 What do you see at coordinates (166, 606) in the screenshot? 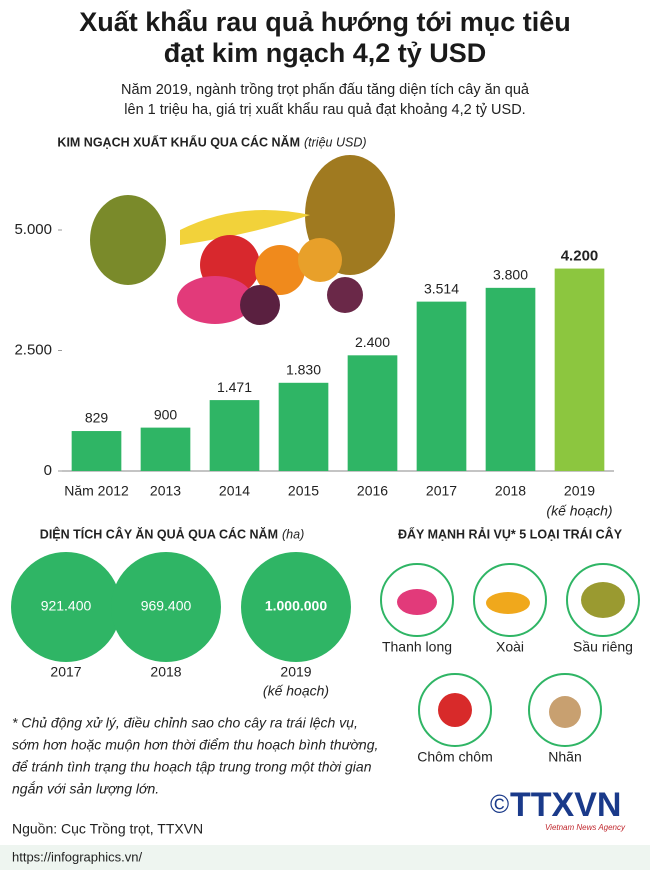
I see `area-value: 969.400` at bounding box center [166, 606].